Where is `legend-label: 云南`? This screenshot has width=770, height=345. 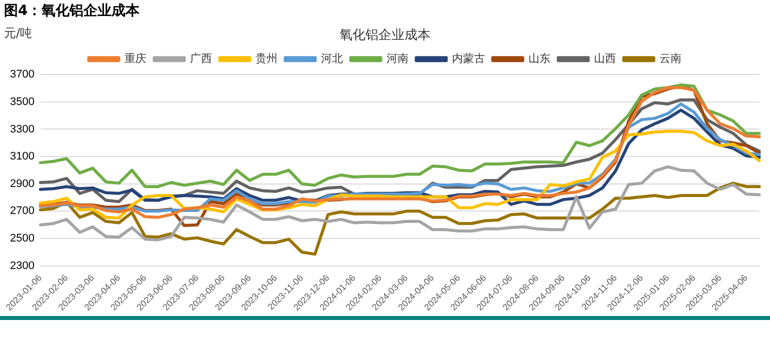
legend-label: 云南 is located at coordinates (670, 58).